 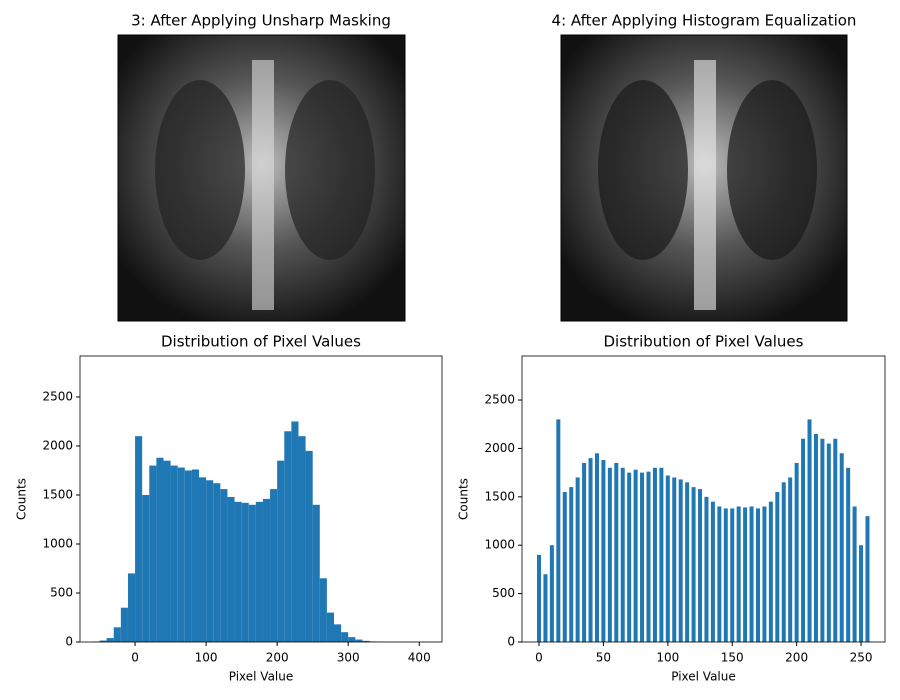 I want to click on x-axis-label: Pixel Value, so click(x=703, y=677).